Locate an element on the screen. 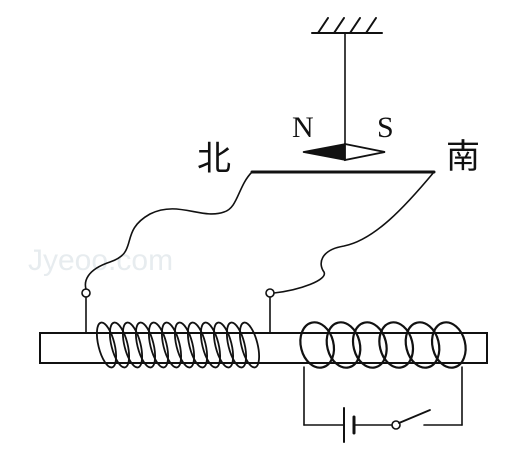 This screenshot has width=512, height=471. switch-blade is located at coordinates (414, 416).